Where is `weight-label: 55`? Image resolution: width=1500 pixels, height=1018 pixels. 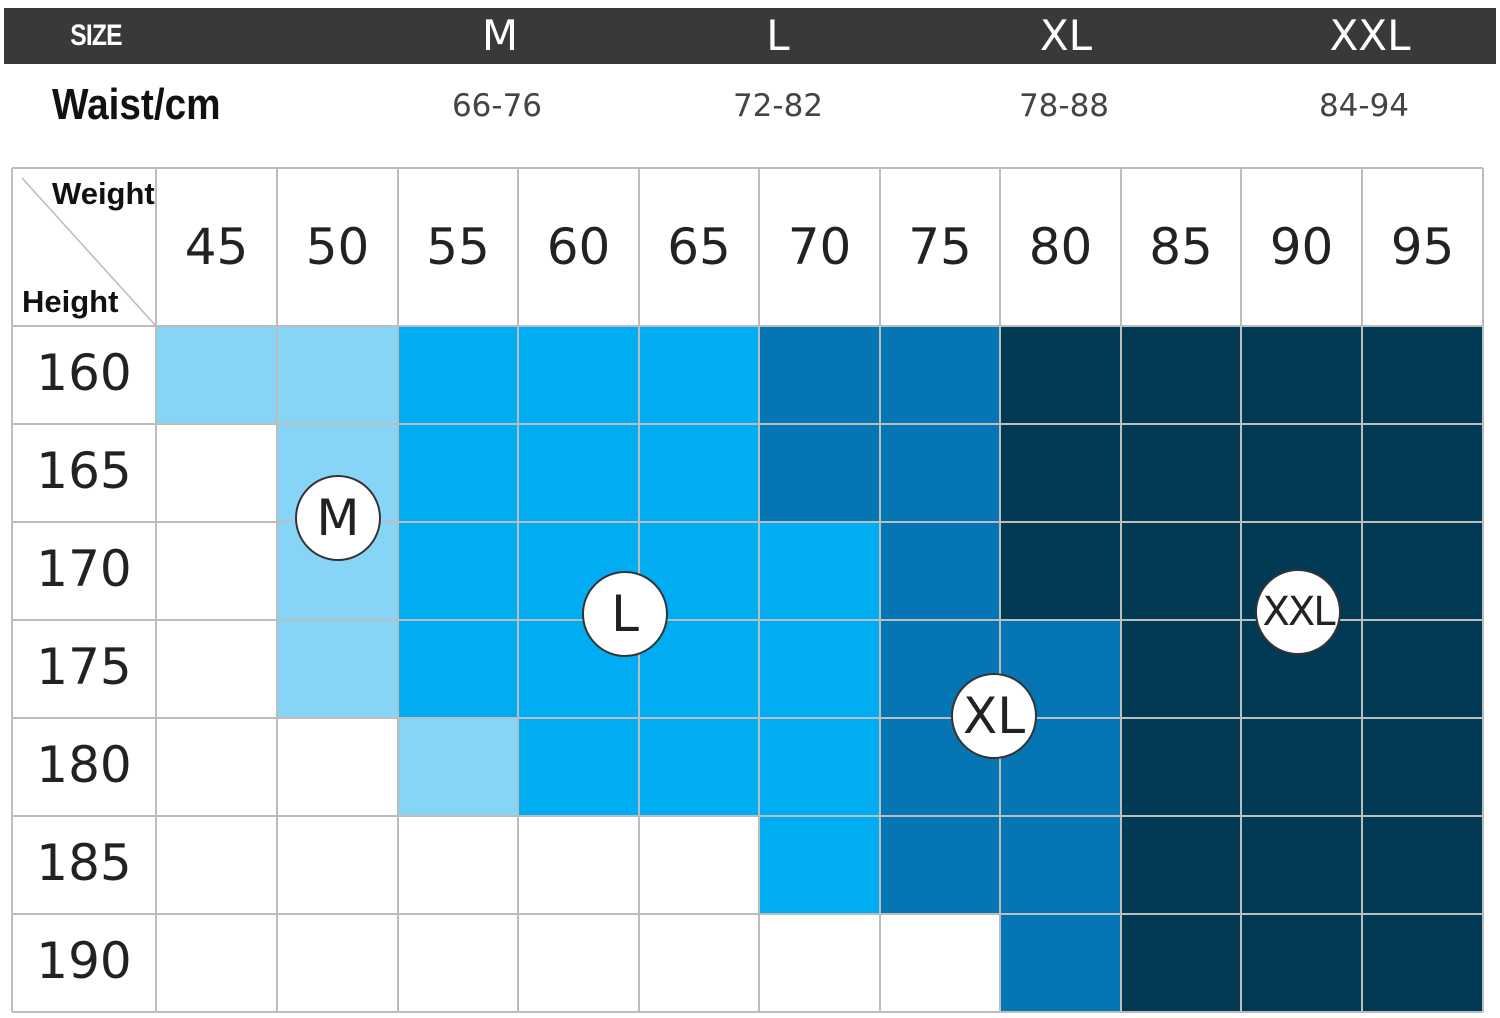
weight-label: 55 is located at coordinates (458, 247).